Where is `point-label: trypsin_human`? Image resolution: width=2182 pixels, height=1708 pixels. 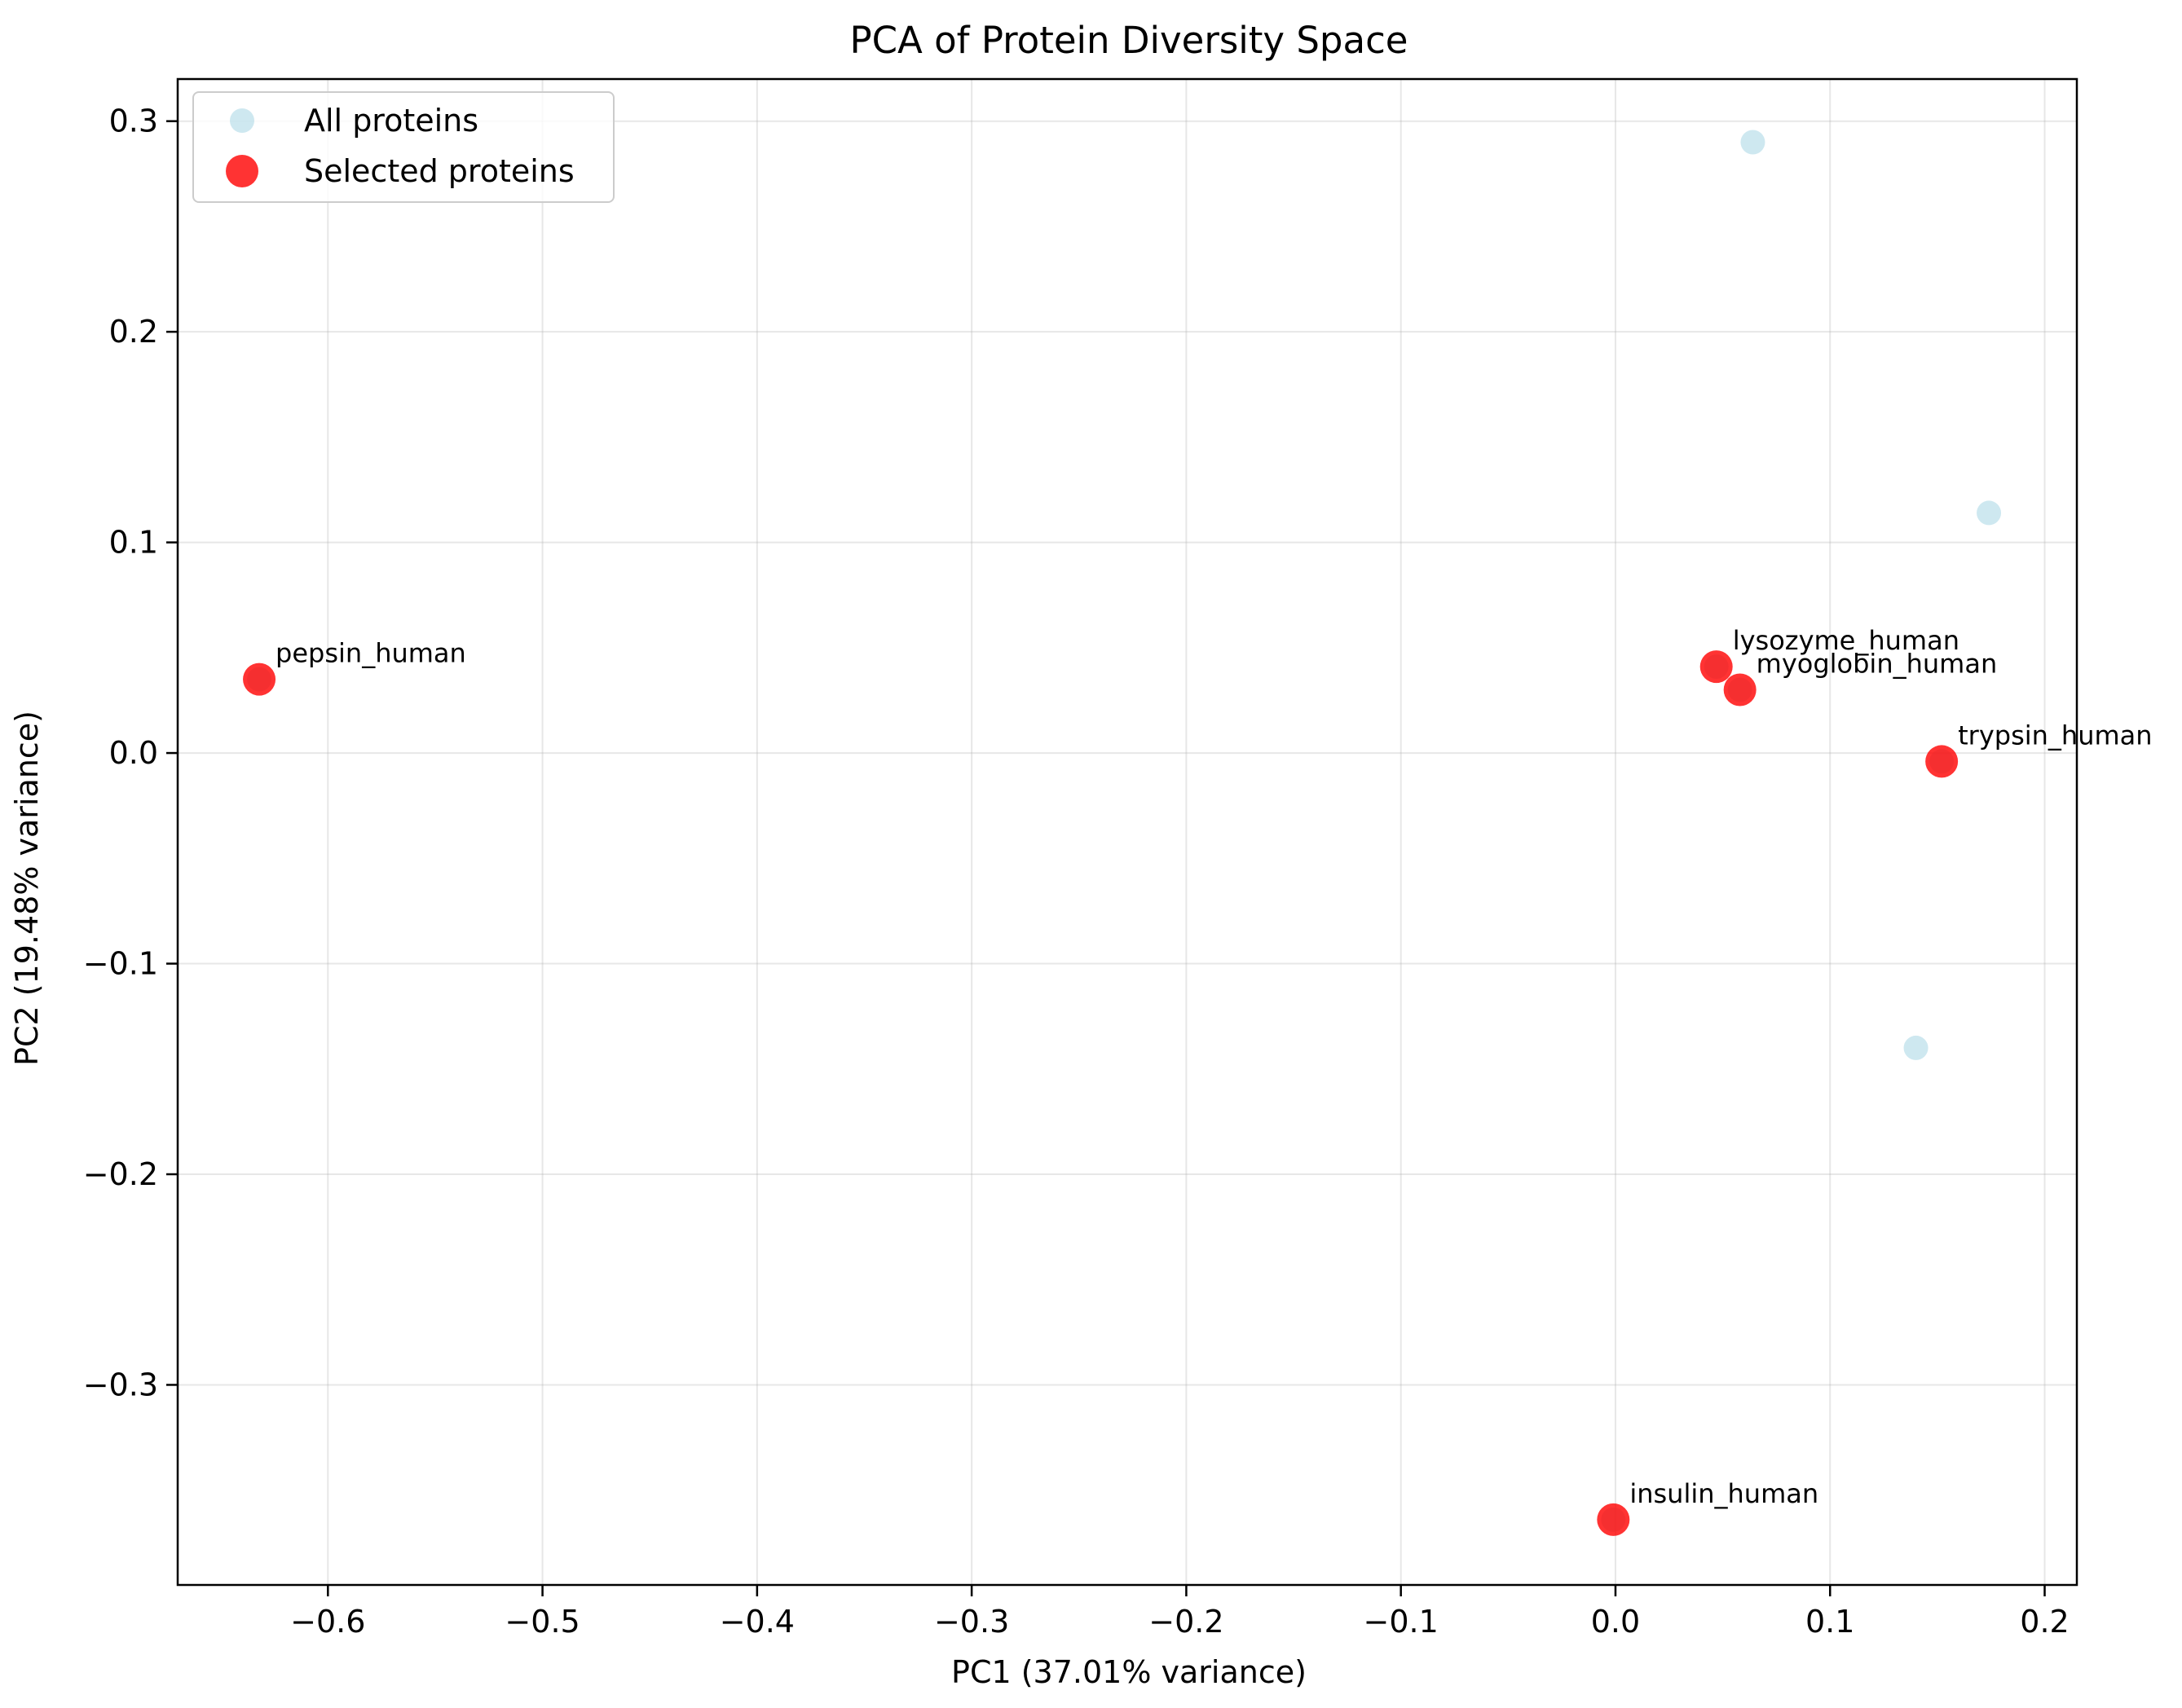
point-label: trypsin_human is located at coordinates (2055, 735).